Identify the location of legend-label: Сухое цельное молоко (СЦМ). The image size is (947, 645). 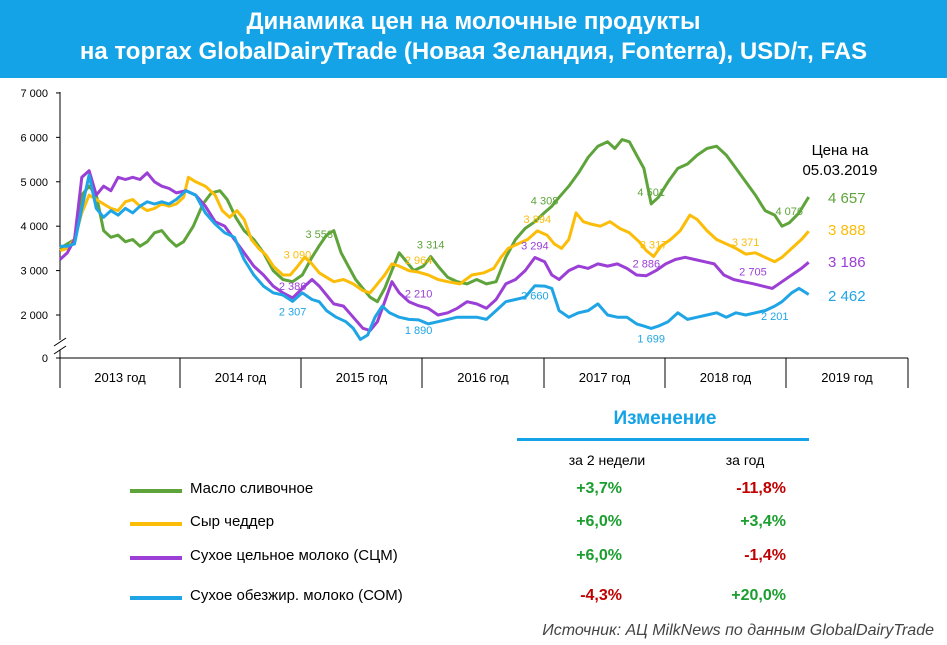
(294, 555).